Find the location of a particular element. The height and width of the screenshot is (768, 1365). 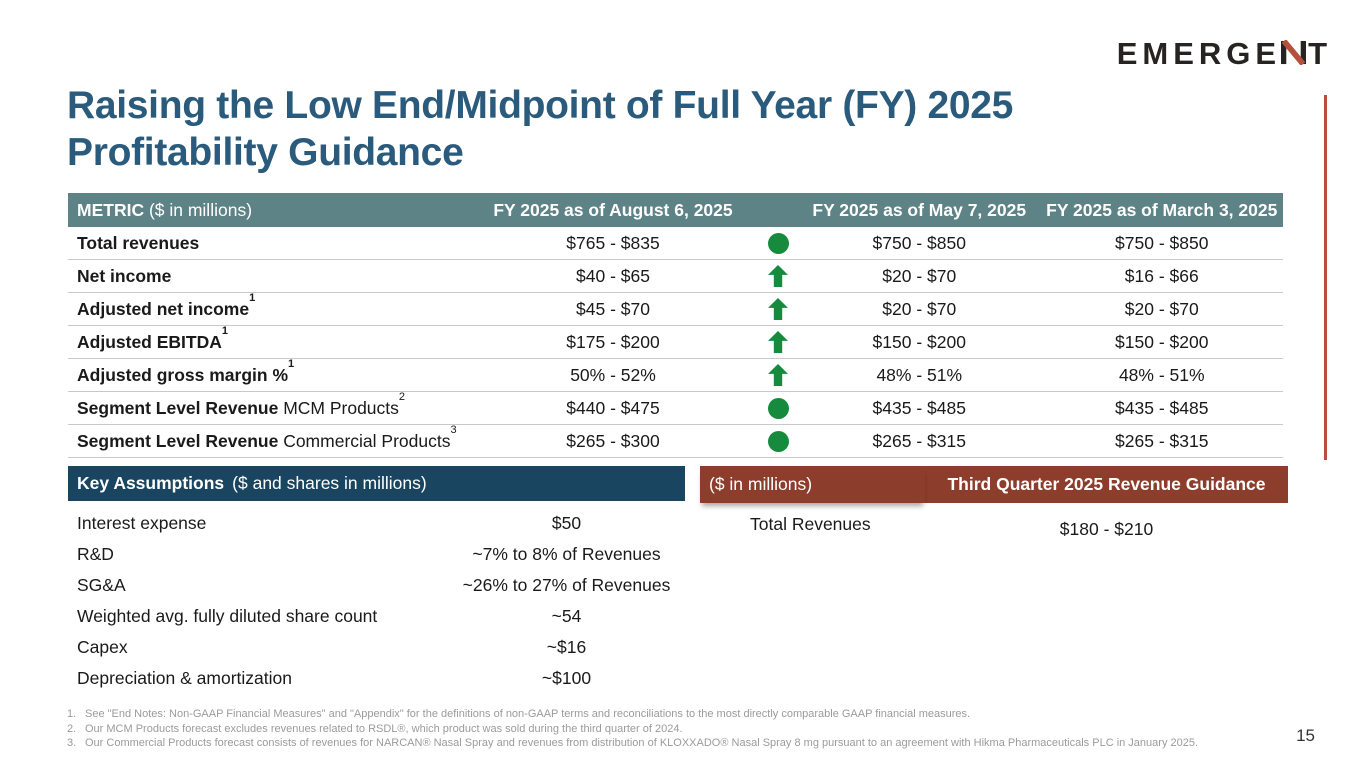

assumption-label: R&D is located at coordinates (95, 554).